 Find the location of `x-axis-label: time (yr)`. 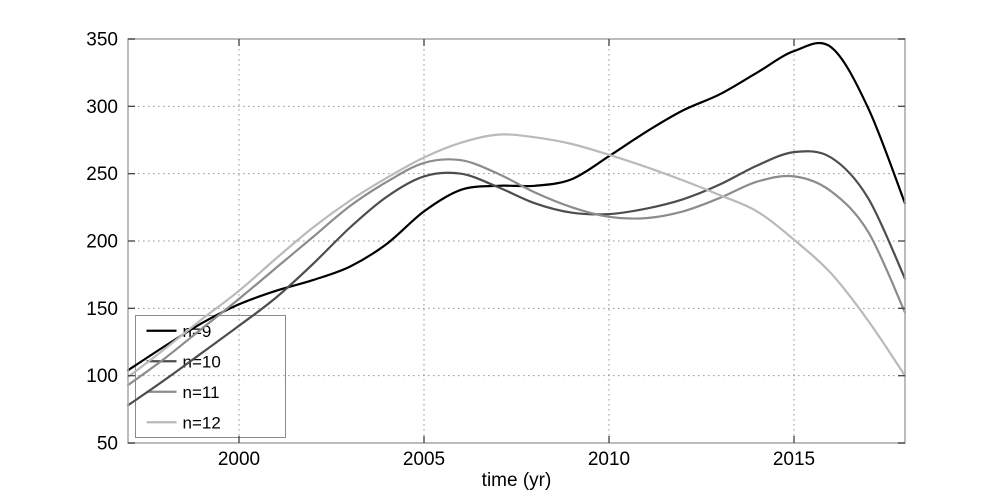

x-axis-label: time (yr) is located at coordinates (516, 480).